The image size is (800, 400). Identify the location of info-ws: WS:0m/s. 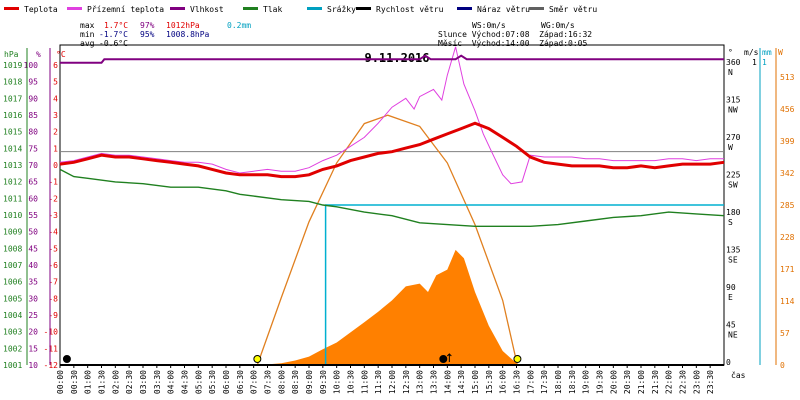
(489, 25).